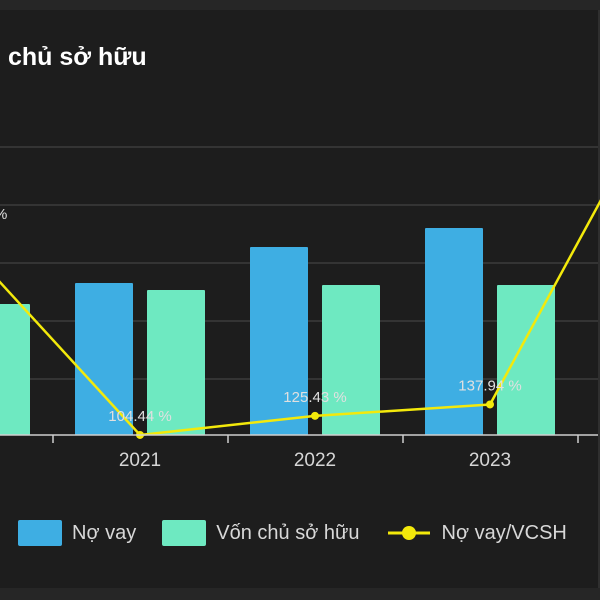 Image resolution: width=600 pixels, height=600 pixels. I want to click on legend-item-debt: Nợ vay, so click(77, 533).